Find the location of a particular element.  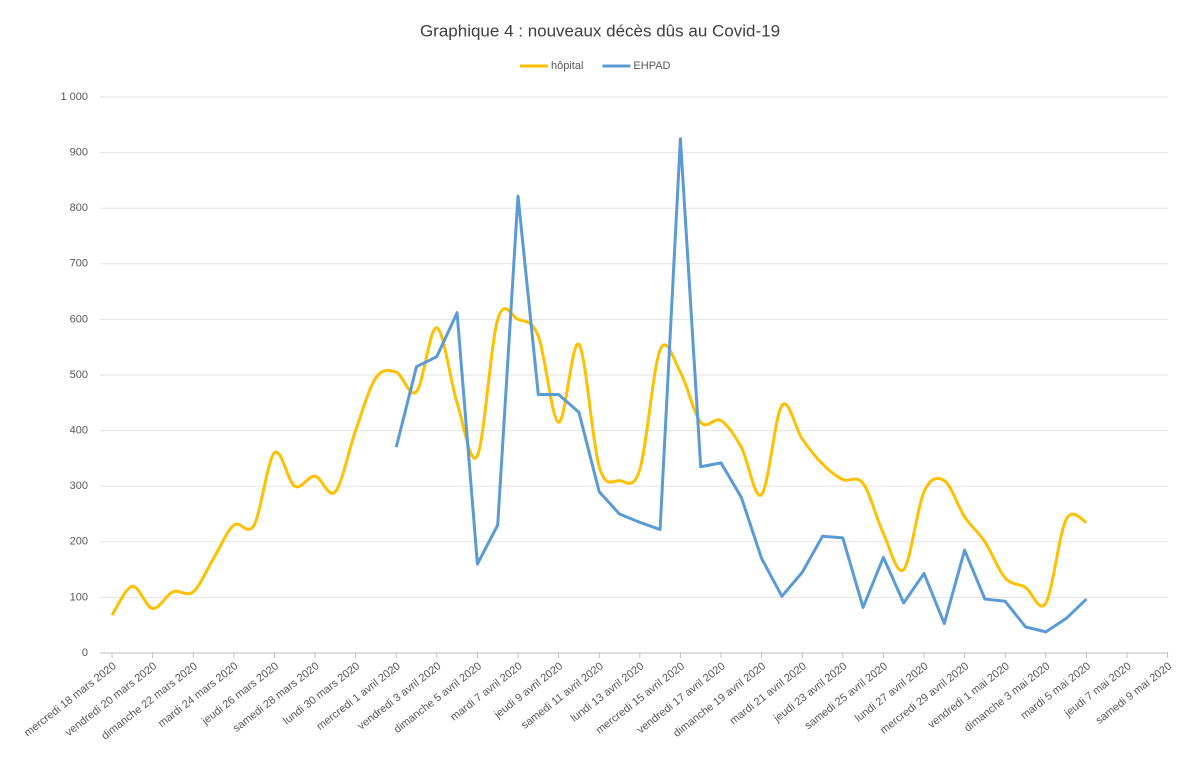

legend-label: EHPAD is located at coordinates (651, 66).